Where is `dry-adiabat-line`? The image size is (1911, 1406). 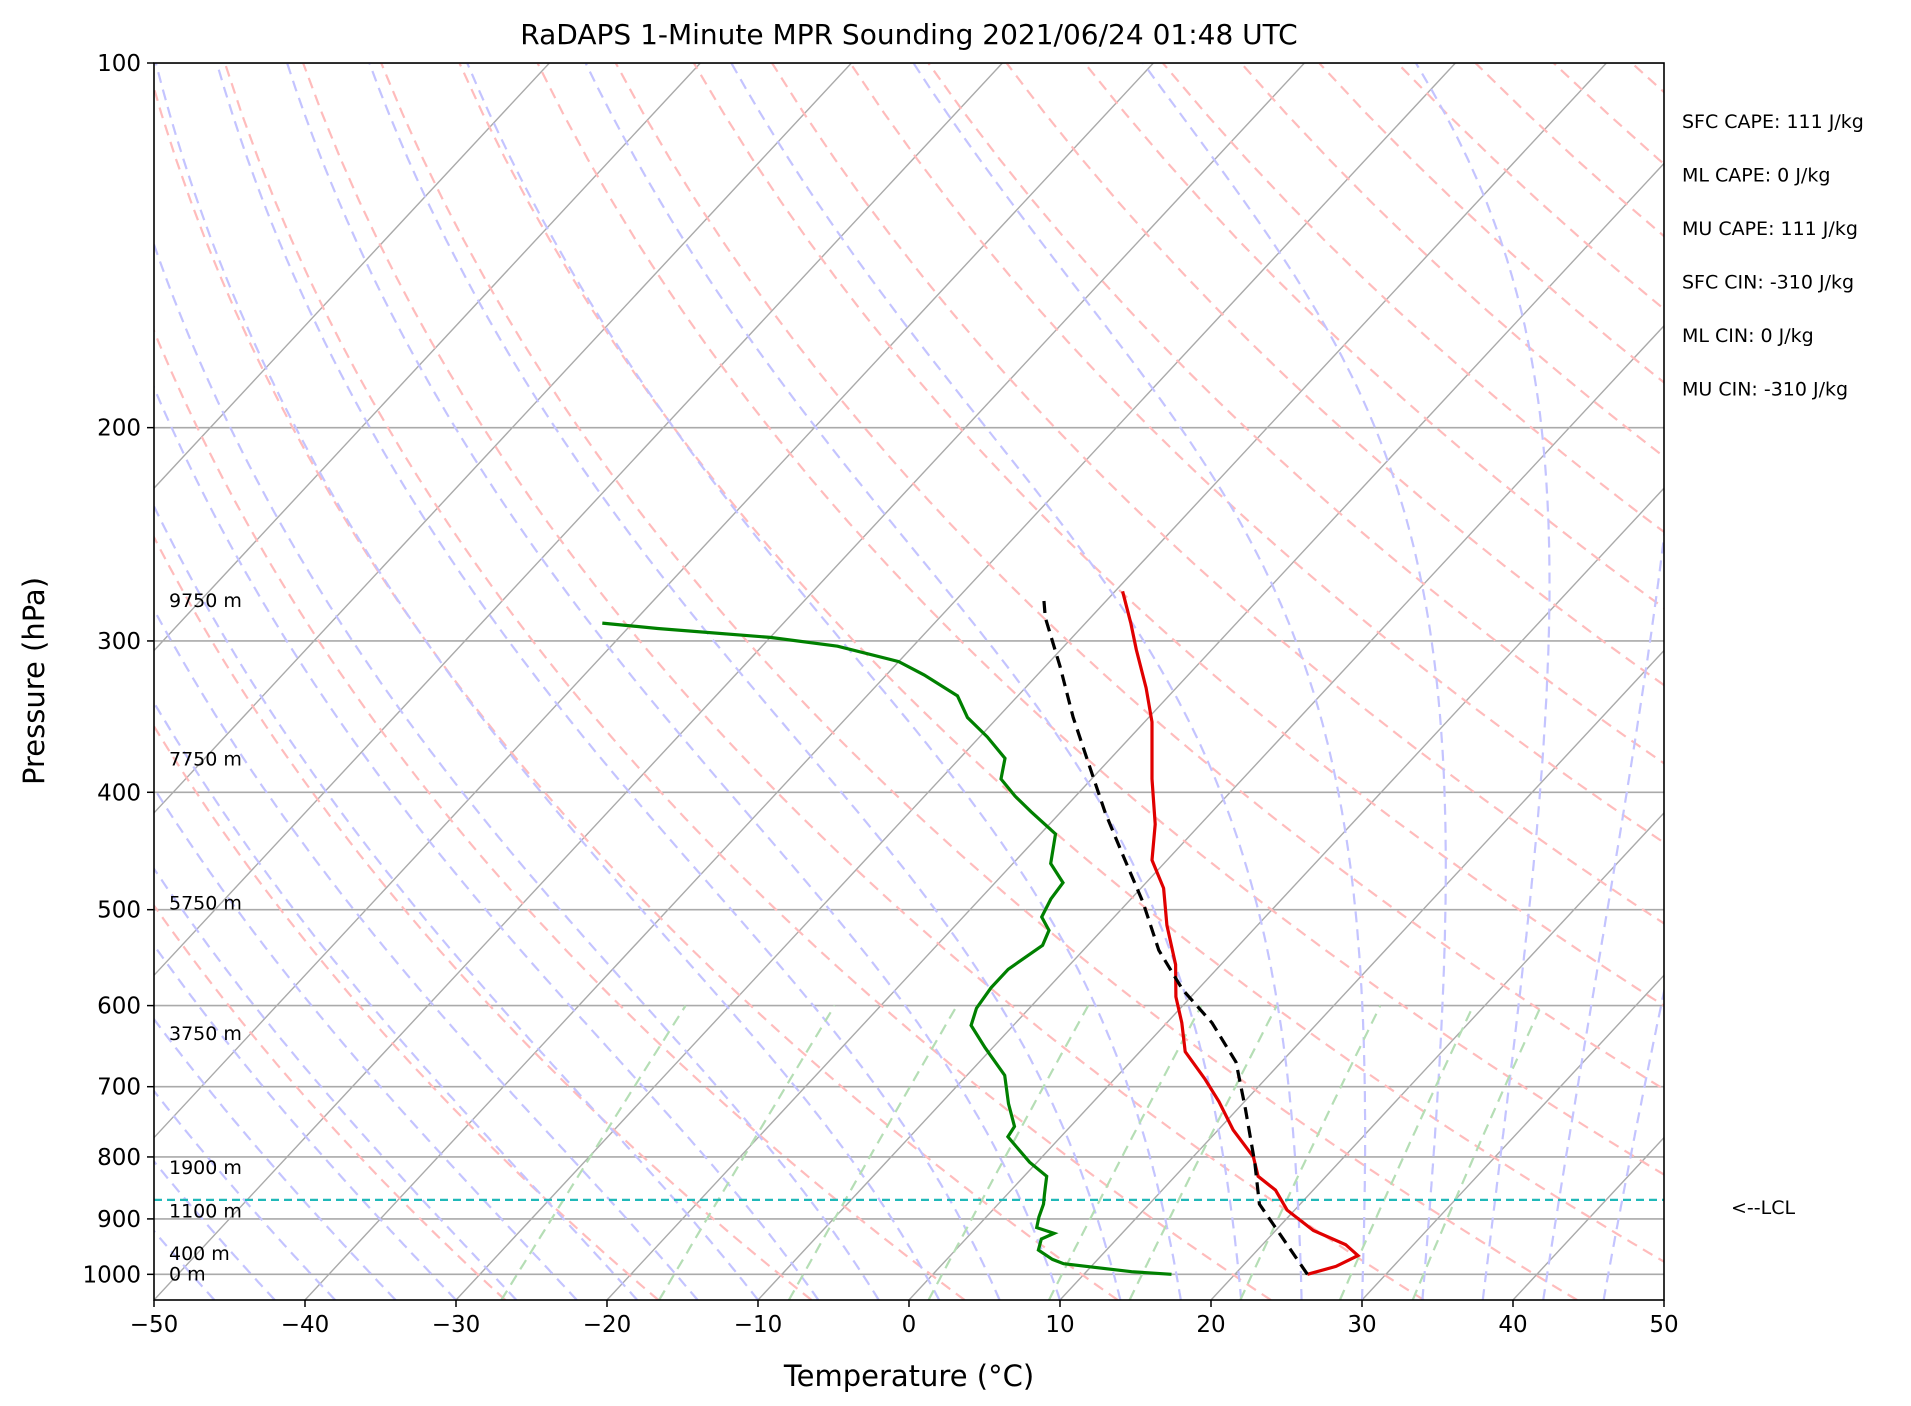
dry-adiabat-line is located at coordinates (407, 1012).